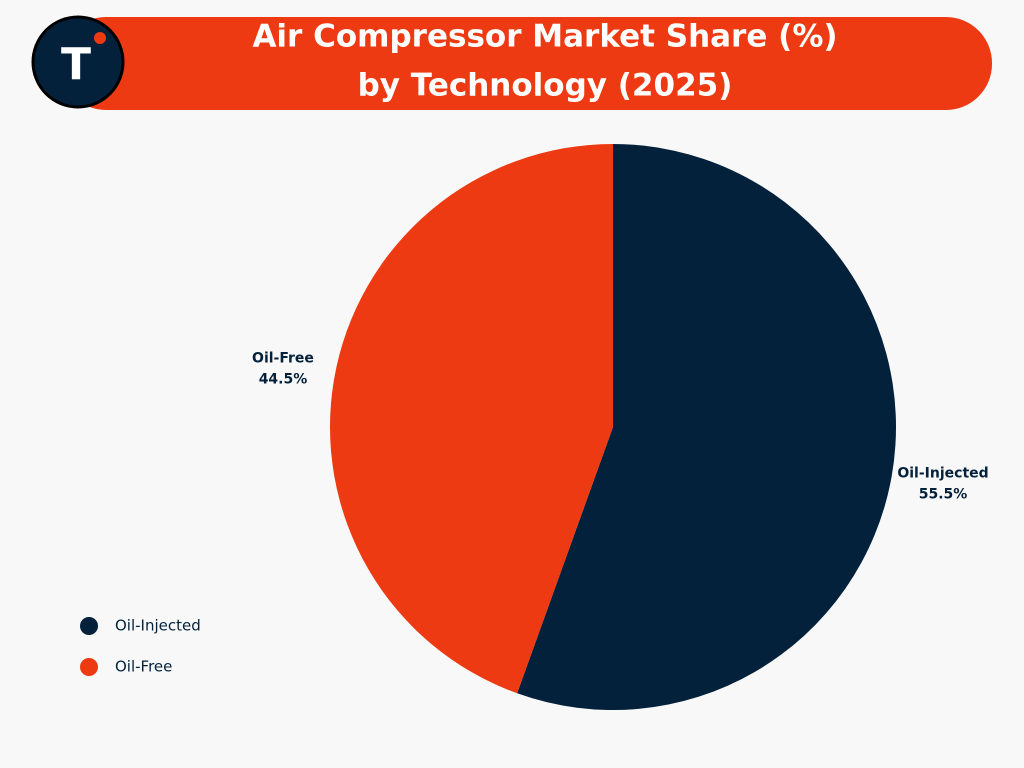  What do you see at coordinates (143, 667) in the screenshot?
I see `legend-label: Oil-Free` at bounding box center [143, 667].